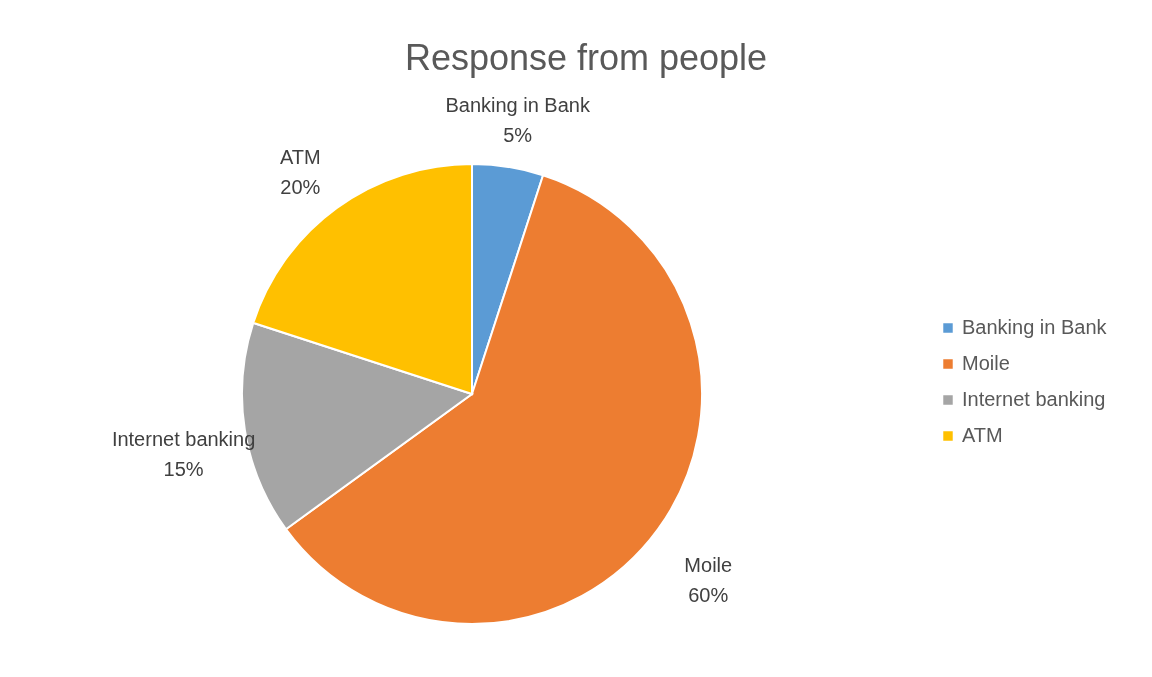 Image resolution: width=1152 pixels, height=677 pixels. Describe the element at coordinates (708, 594) in the screenshot. I see `data-label: 60%` at that location.